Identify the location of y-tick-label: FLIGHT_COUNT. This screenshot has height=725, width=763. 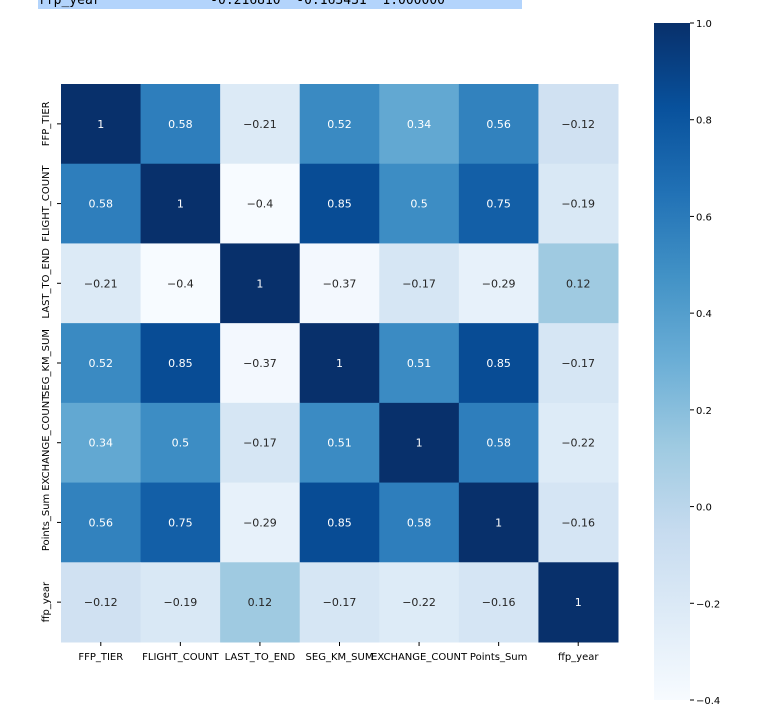
(46, 202).